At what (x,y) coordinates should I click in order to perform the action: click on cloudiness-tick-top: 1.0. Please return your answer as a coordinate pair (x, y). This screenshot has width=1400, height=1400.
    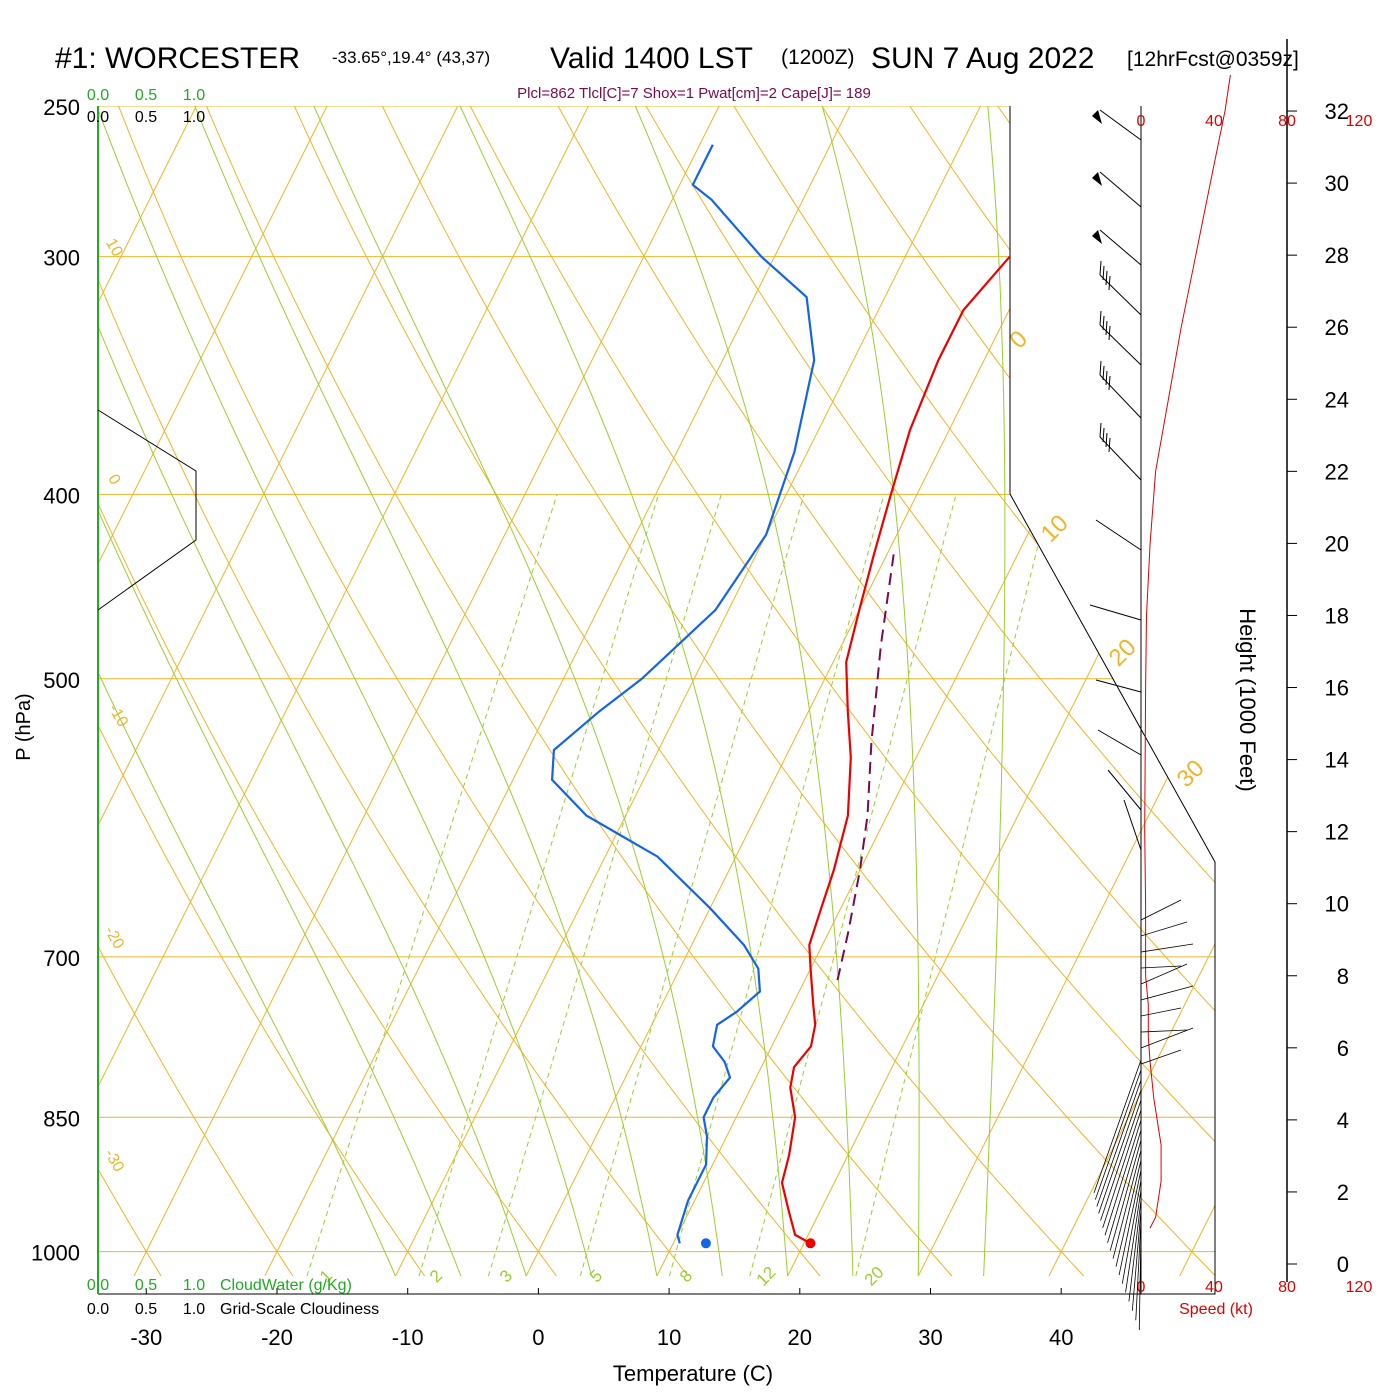
    Looking at the image, I should click on (194, 117).